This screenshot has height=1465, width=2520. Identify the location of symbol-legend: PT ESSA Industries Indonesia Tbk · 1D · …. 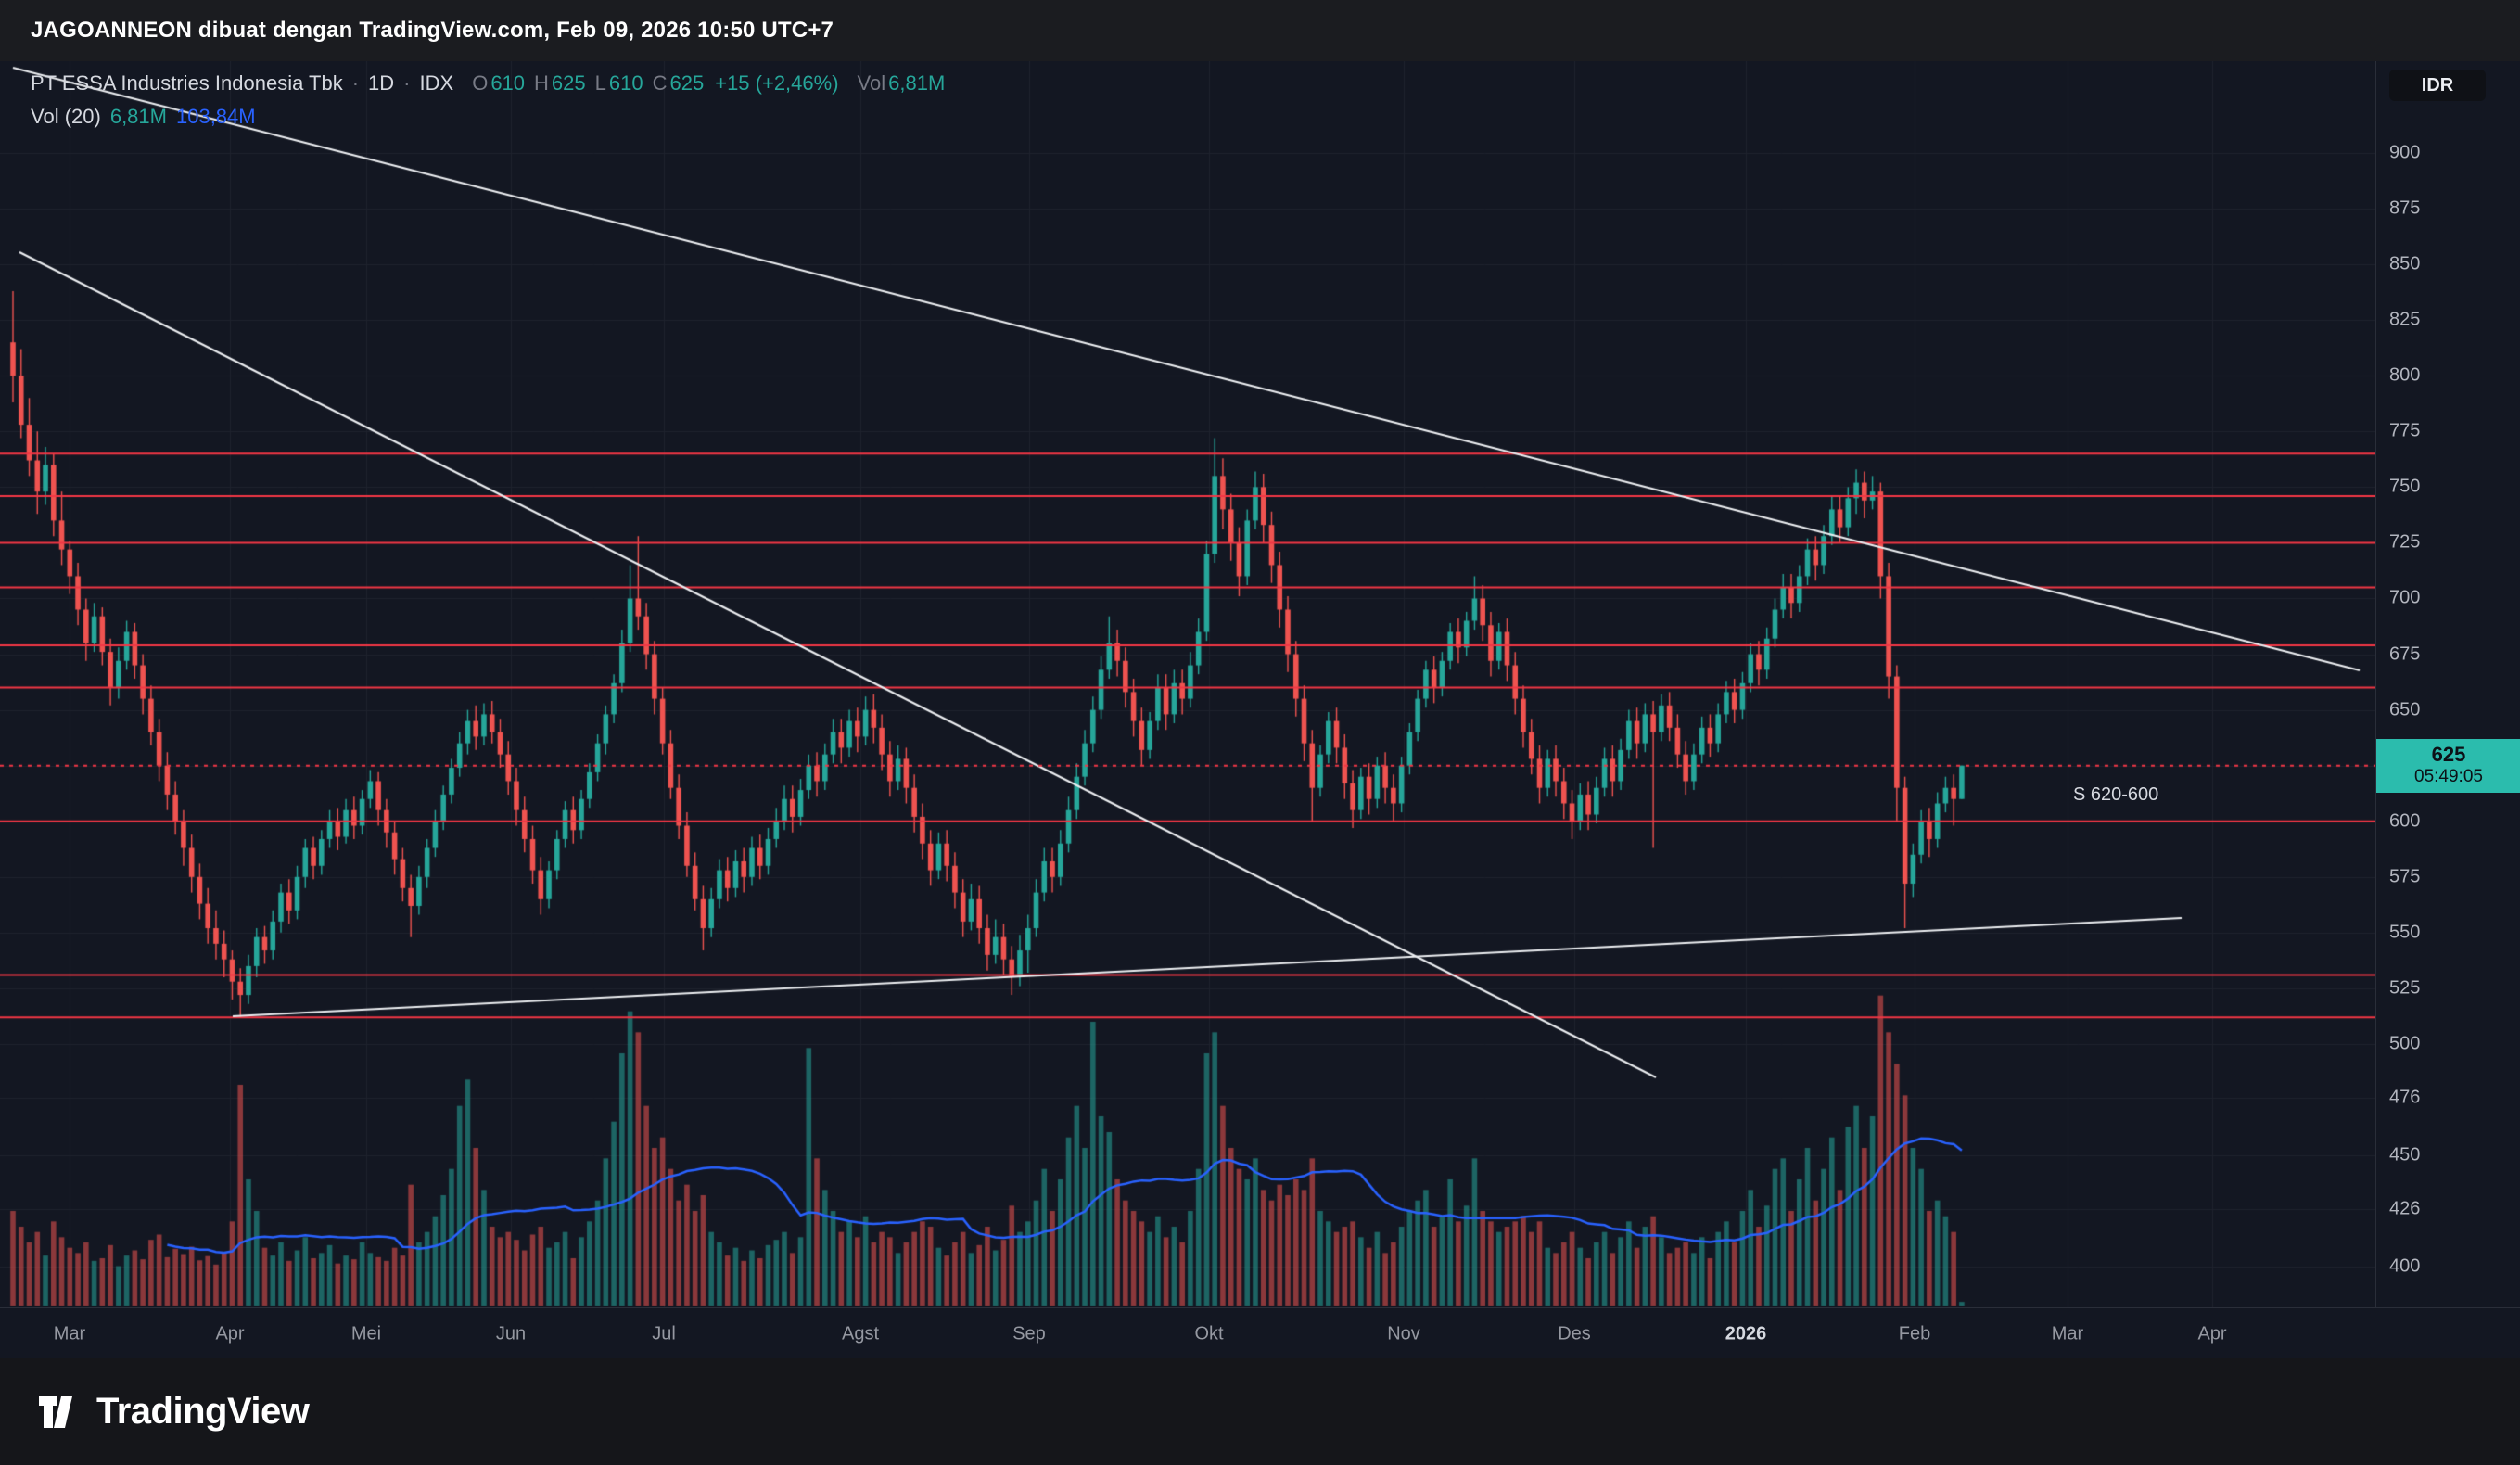
(488, 100).